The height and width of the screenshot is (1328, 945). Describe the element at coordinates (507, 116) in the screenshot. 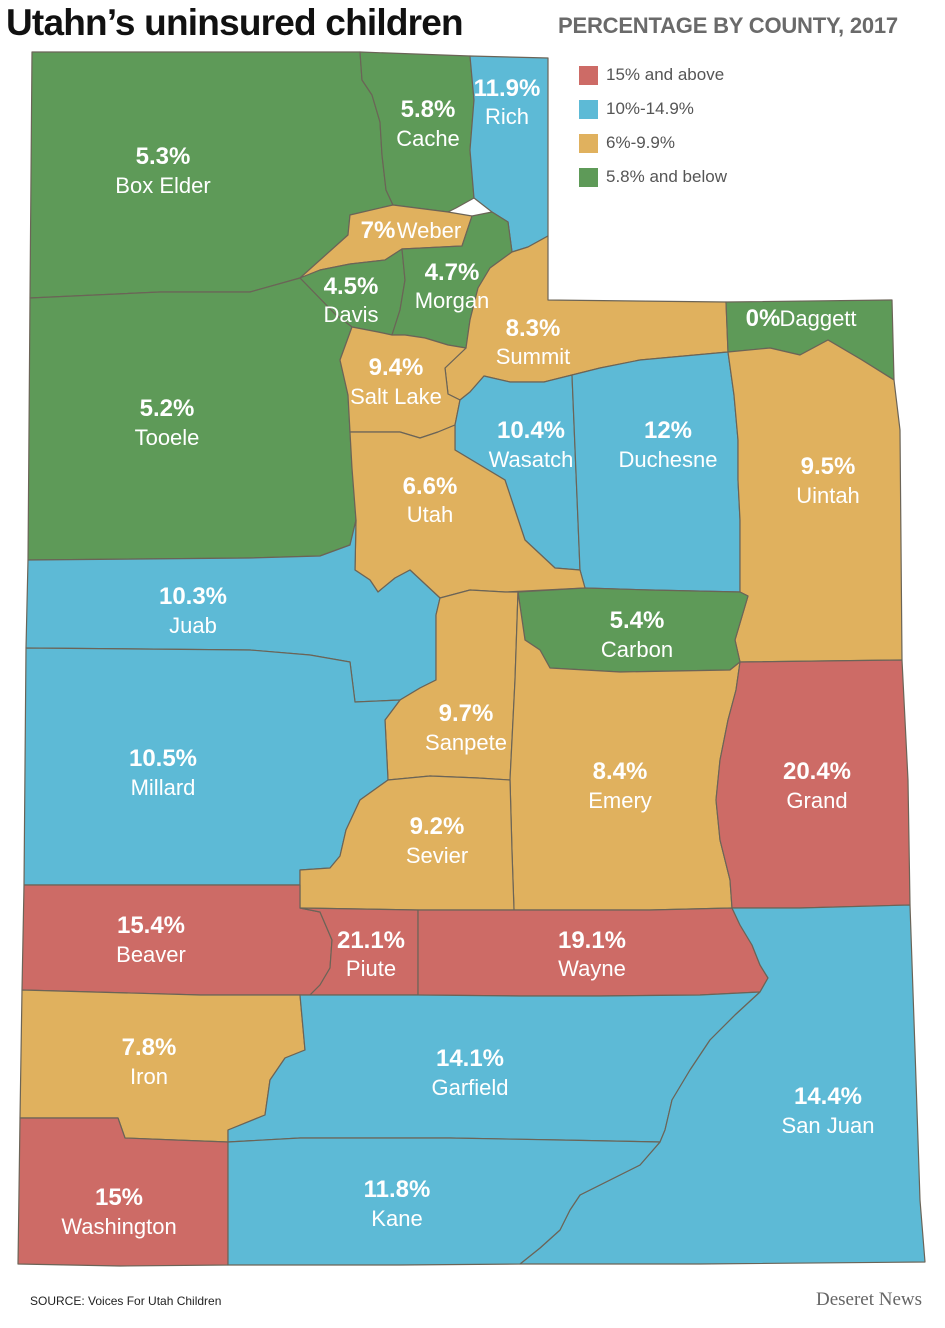

I see `county-name-rich: Rich` at that location.